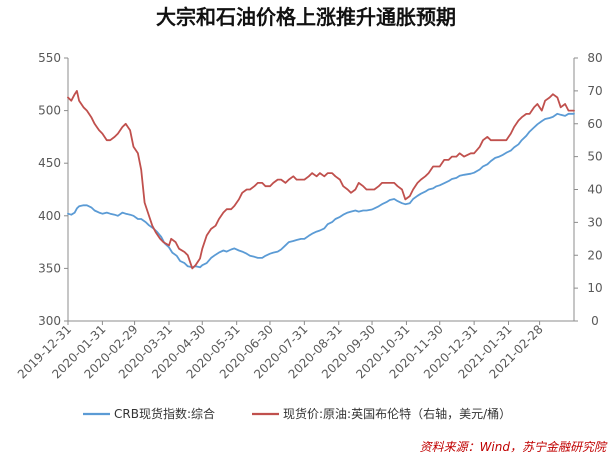 The image size is (613, 460). I want to click on right-tick-label: 50, so click(594, 157).